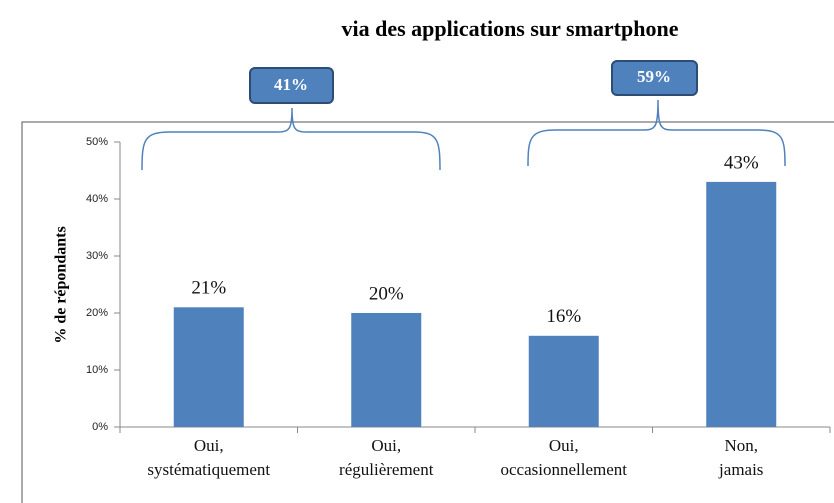 Image resolution: width=834 pixels, height=503 pixels. I want to click on data-label: 20%, so click(386, 293).